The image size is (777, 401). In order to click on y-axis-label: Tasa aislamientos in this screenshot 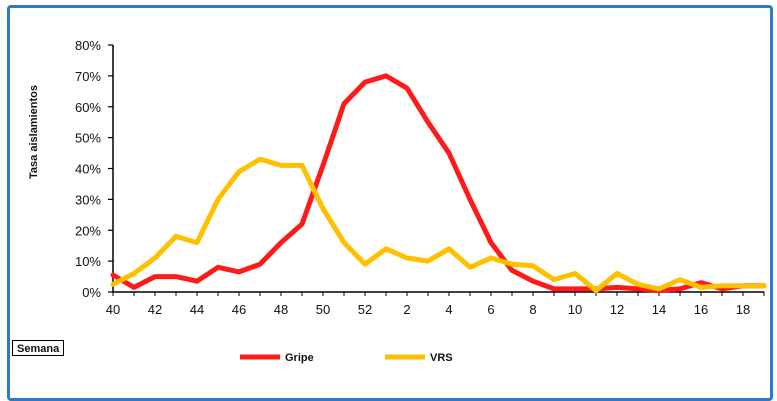, I will do `click(34, 132)`.